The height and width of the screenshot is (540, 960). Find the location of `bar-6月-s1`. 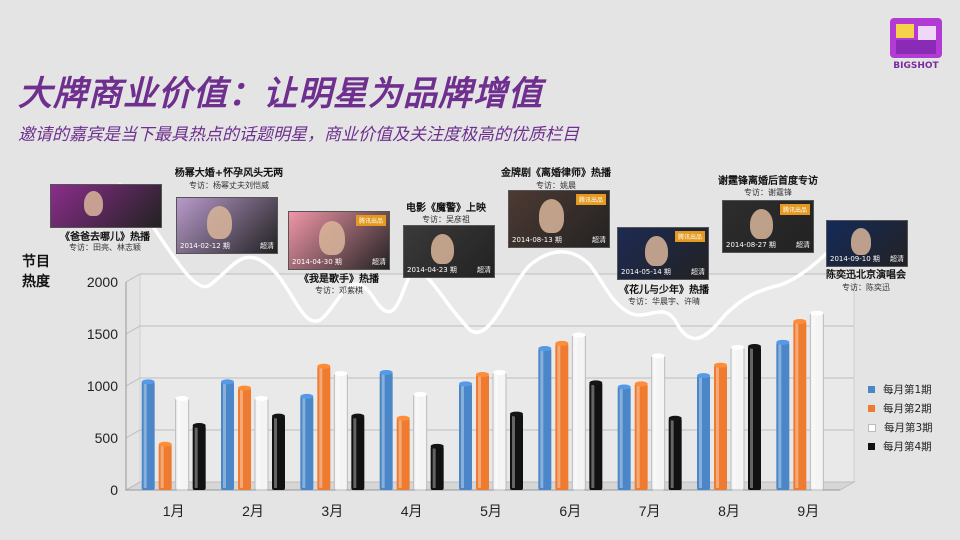

bar-6月-s1 is located at coordinates (545, 419).